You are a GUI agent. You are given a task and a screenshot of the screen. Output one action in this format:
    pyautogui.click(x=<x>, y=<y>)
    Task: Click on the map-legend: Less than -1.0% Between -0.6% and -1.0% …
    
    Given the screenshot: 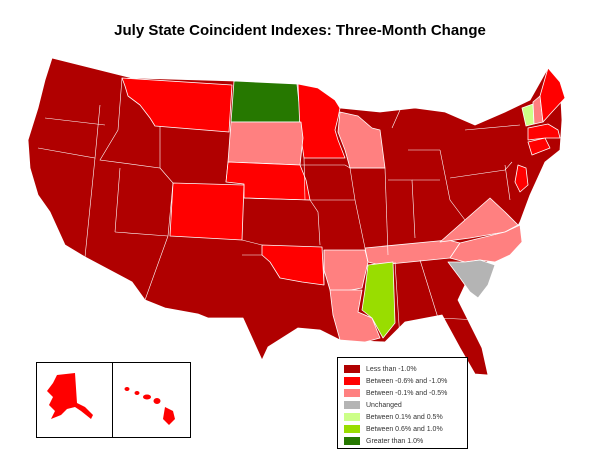 What is the action you would take?
    pyautogui.click(x=402, y=403)
    